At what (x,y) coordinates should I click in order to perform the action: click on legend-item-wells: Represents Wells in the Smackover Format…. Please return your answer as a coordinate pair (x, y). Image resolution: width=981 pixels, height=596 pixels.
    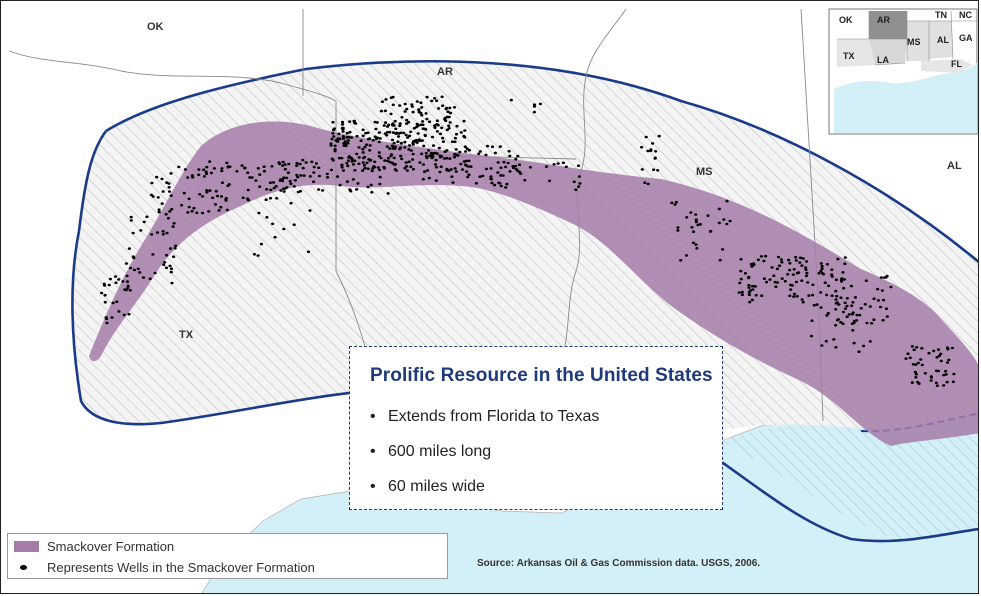
    Looking at the image, I should click on (164, 567).